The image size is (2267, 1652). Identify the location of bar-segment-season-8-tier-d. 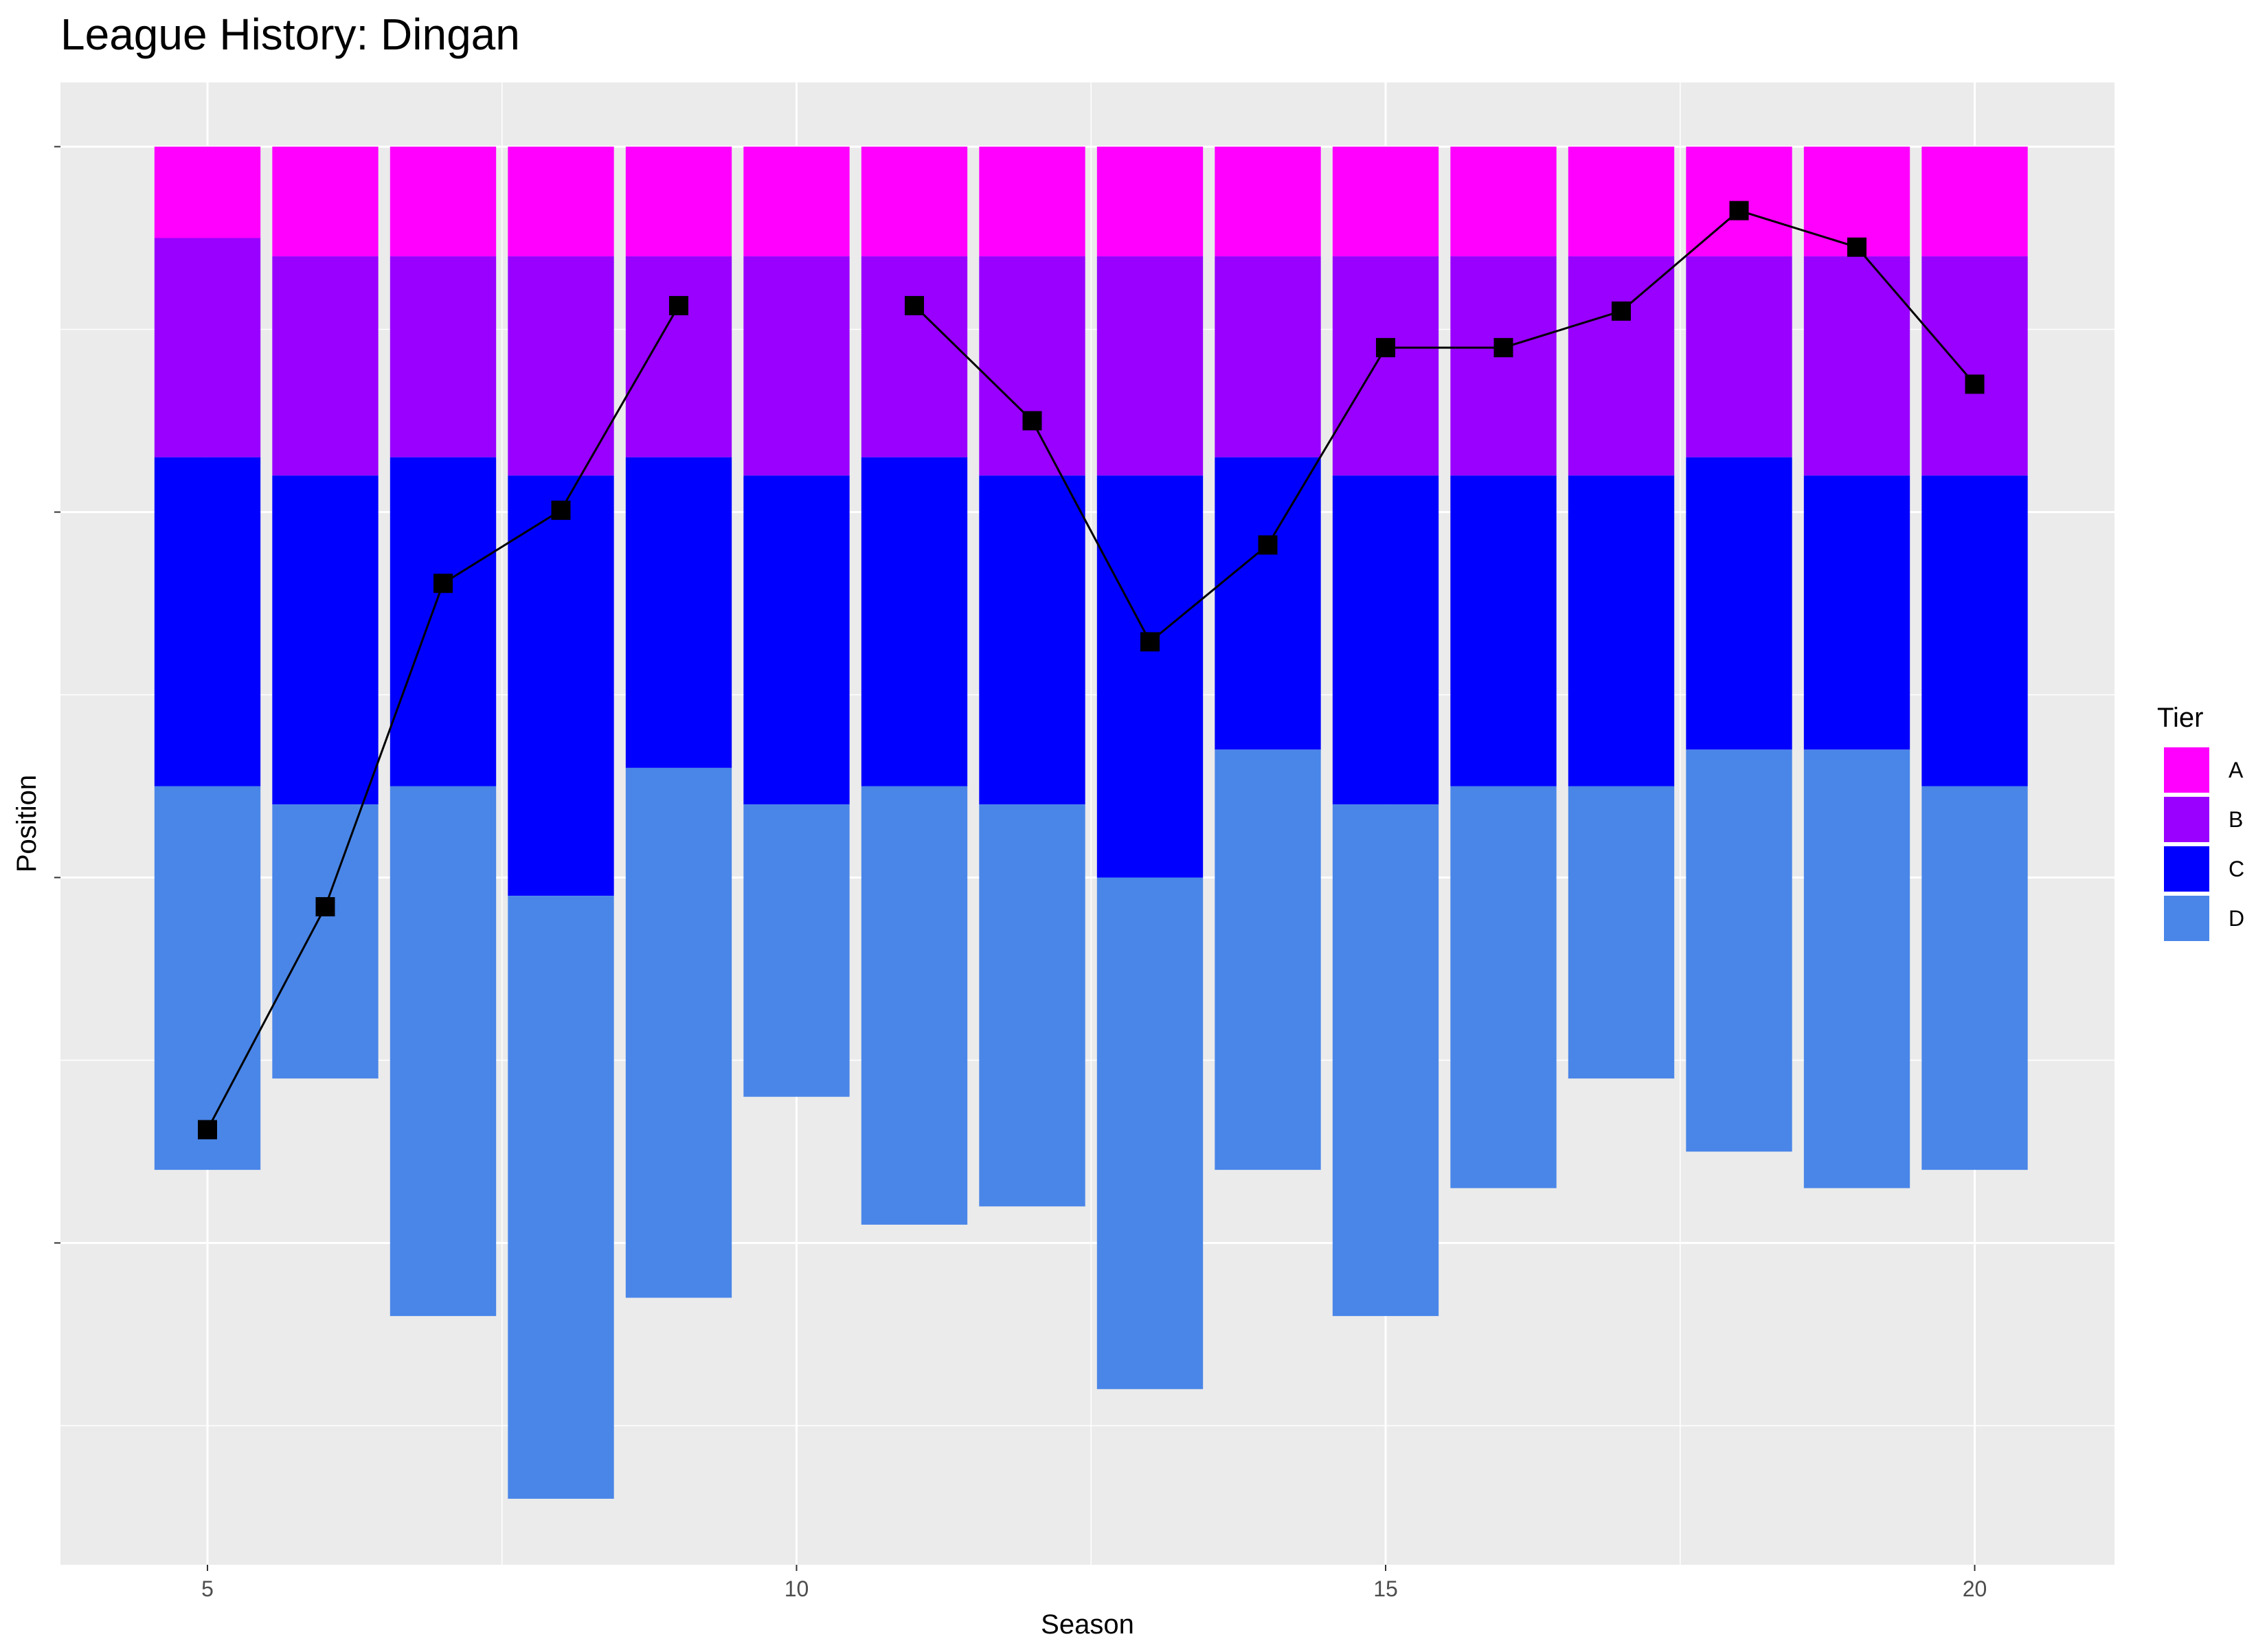
(561, 1197).